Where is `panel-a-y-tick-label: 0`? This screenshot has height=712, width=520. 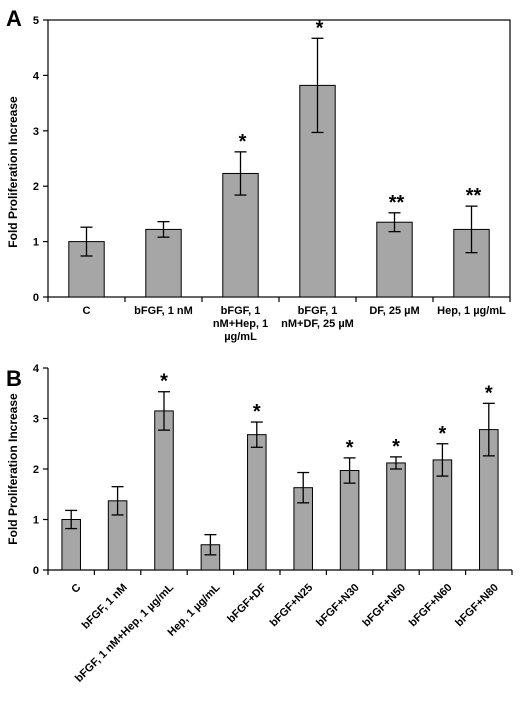
panel-a-y-tick-label: 0 is located at coordinates (36, 298).